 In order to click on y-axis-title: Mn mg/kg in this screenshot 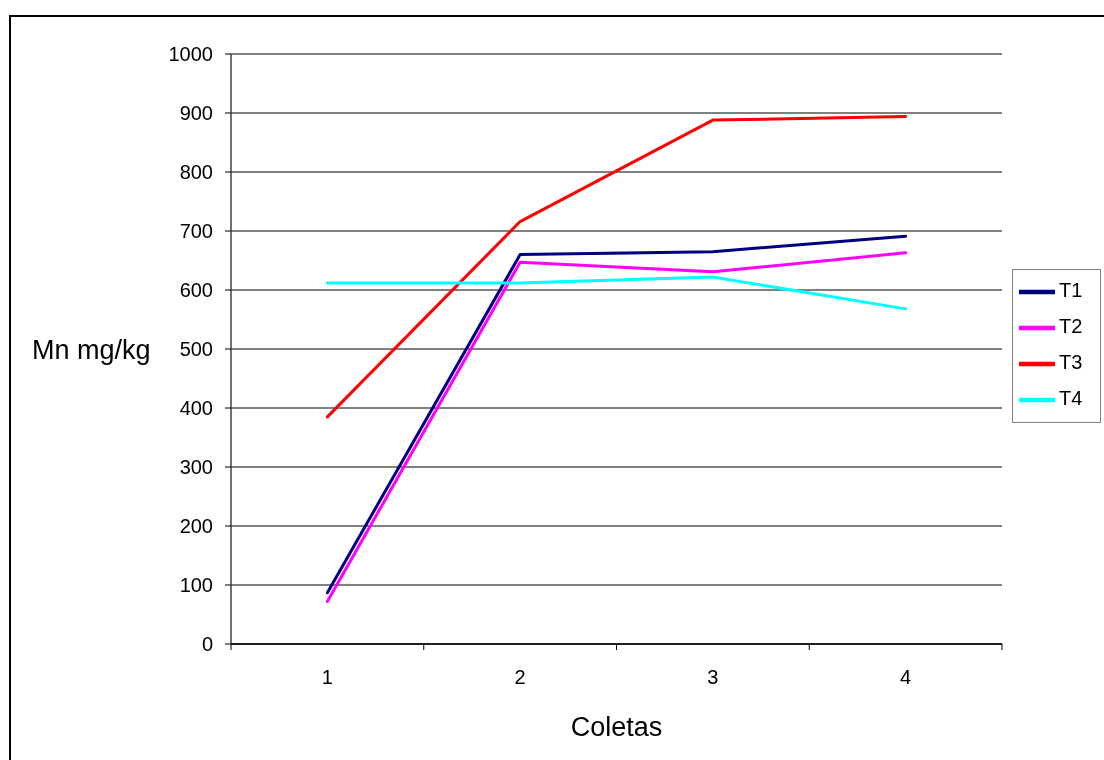, I will do `click(91, 349)`.